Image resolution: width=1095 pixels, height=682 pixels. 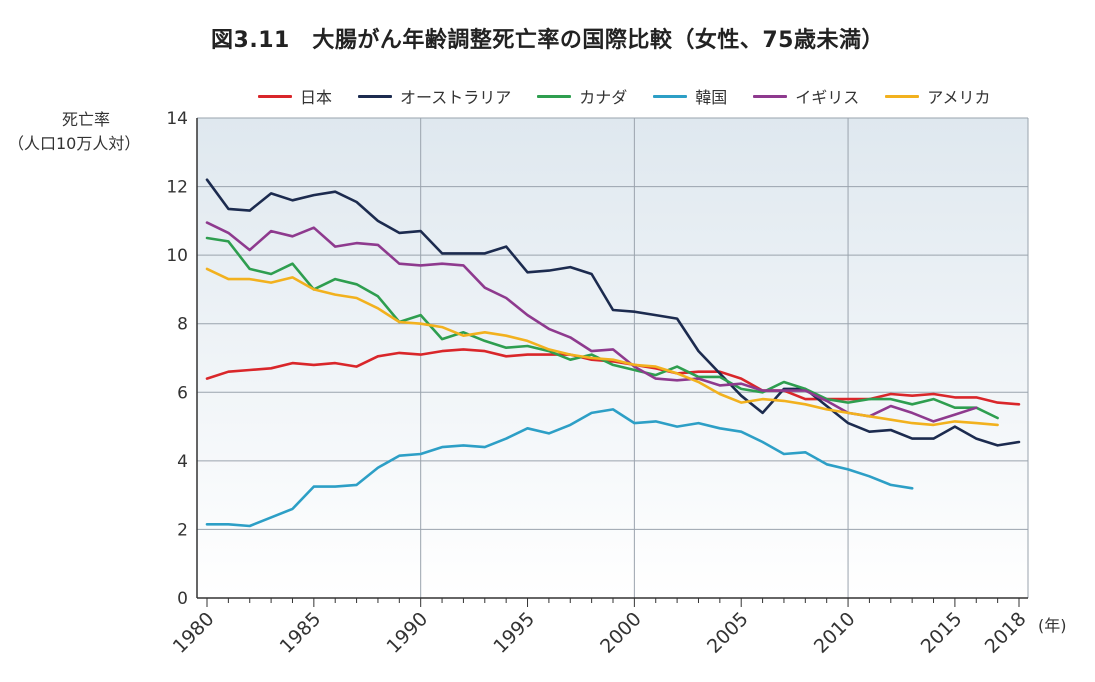 I want to click on y-axis-label: 死亡率 （人口10万人対）, so click(x=74, y=132).